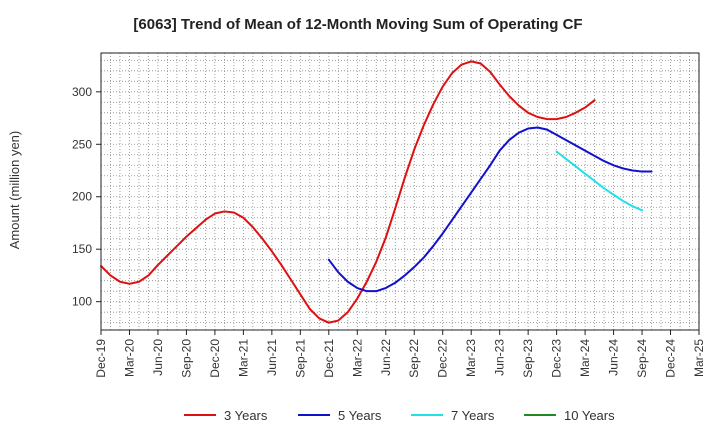 The width and height of the screenshot is (720, 440). What do you see at coordinates (699, 358) in the screenshot?
I see `x-tick-label: Mar-25` at bounding box center [699, 358].